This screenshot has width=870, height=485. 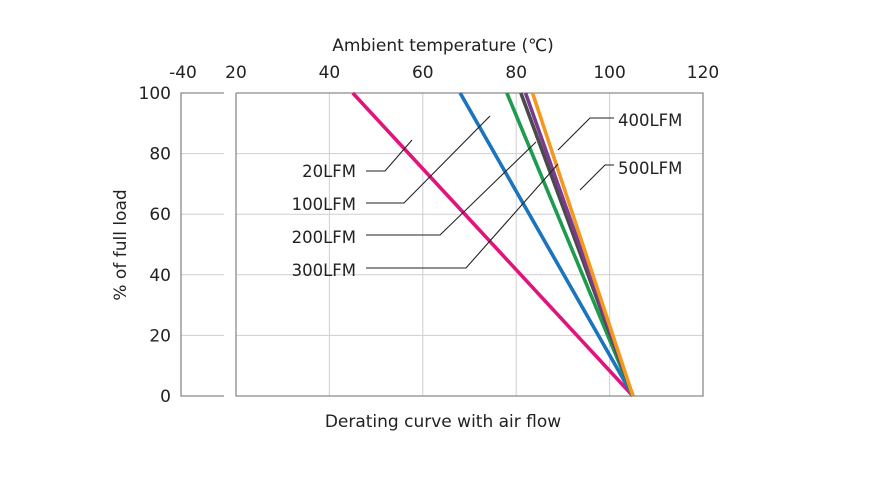 I want to click on x-tick-label: 80, so click(x=516, y=73).